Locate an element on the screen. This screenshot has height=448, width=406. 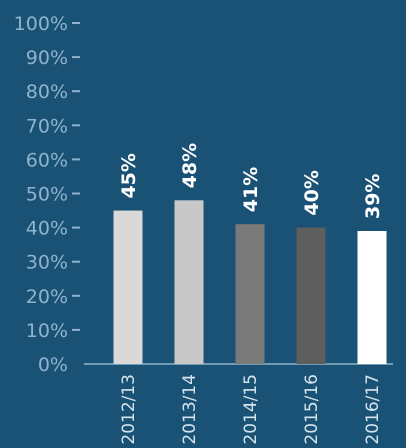
x-category-label: 2016/17 is located at coordinates (373, 409).